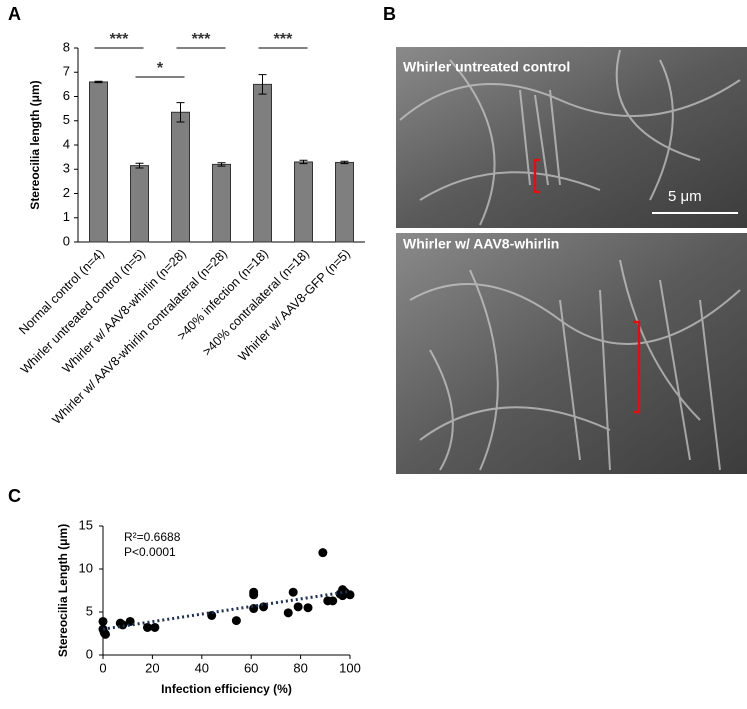  What do you see at coordinates (152, 667) in the screenshot?
I see `x-tick-label: 20` at bounding box center [152, 667].